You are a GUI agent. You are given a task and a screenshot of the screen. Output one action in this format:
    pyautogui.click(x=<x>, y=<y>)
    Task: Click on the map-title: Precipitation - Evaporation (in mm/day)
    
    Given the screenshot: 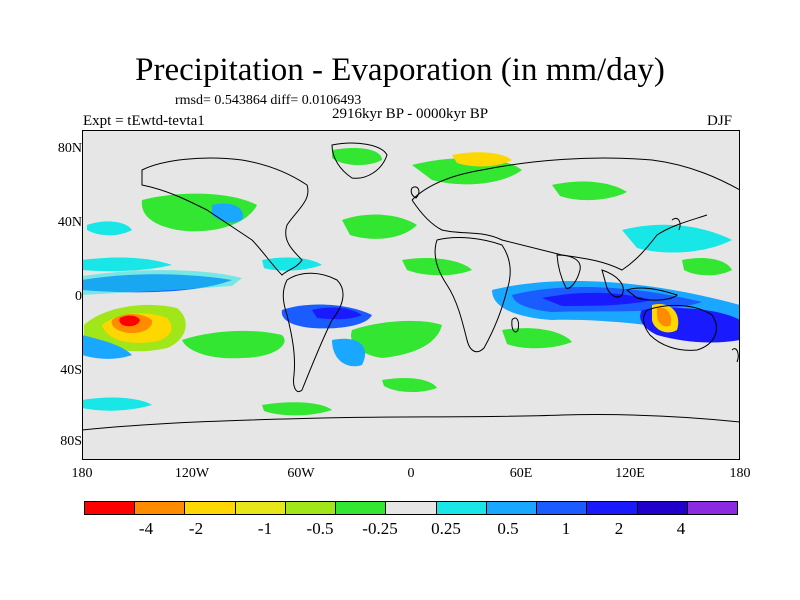 What is the action you would take?
    pyautogui.click(x=400, y=70)
    